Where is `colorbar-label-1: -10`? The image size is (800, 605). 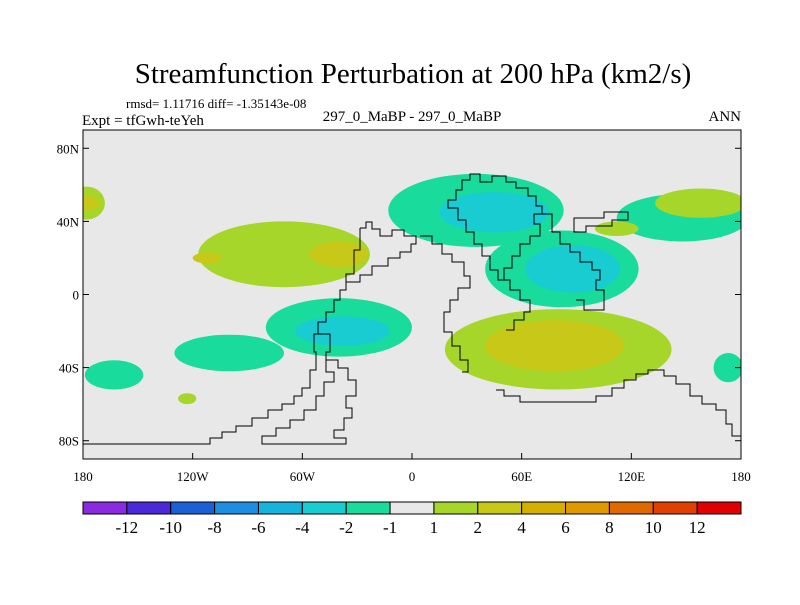
colorbar-label-1: -10 is located at coordinates (170, 527).